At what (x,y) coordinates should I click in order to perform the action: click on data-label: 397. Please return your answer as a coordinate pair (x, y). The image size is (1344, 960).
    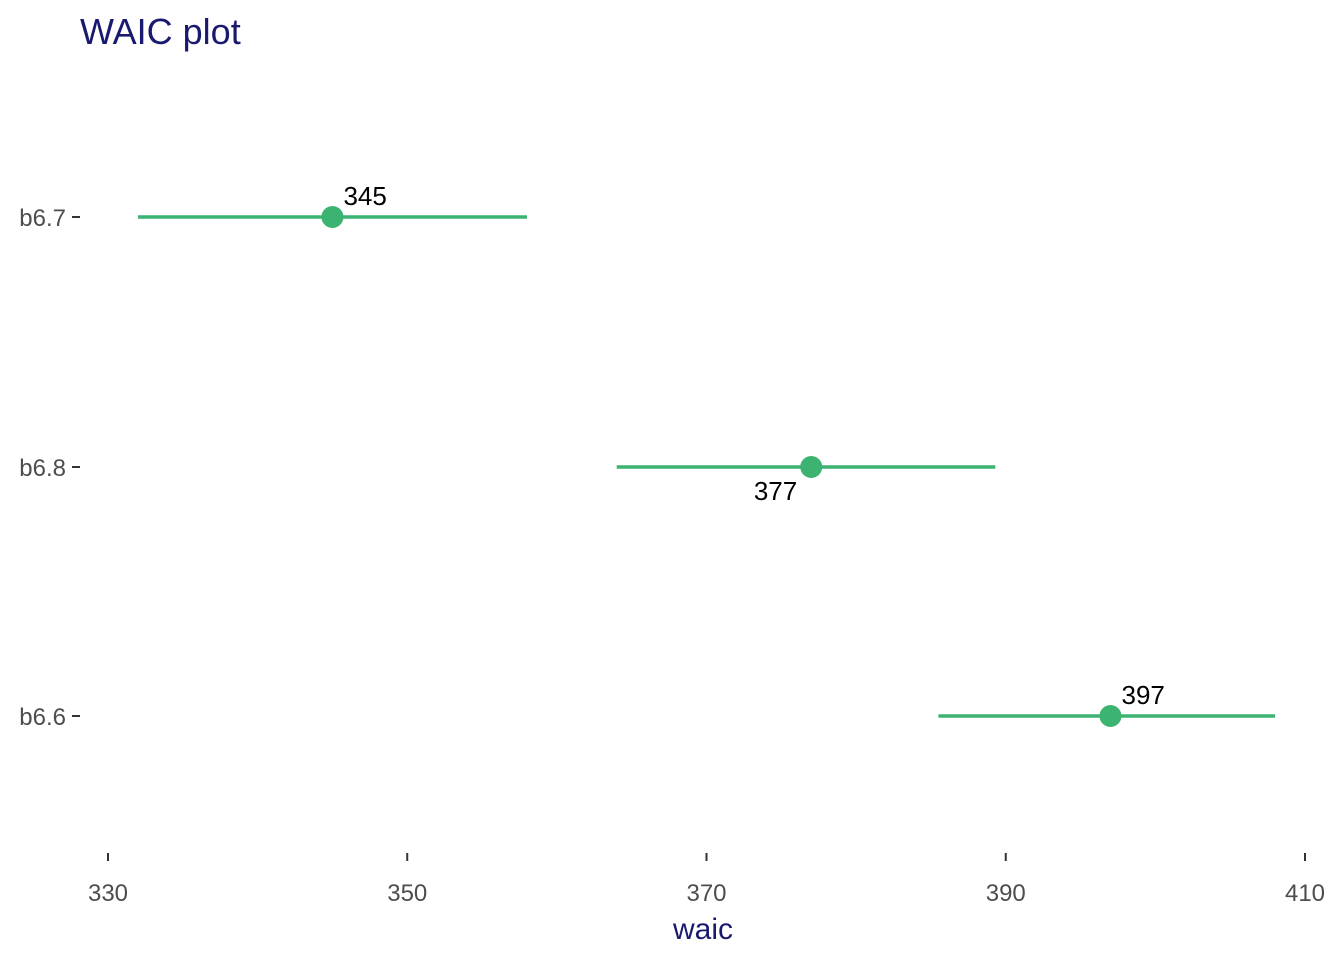
    Looking at the image, I should click on (1142, 695).